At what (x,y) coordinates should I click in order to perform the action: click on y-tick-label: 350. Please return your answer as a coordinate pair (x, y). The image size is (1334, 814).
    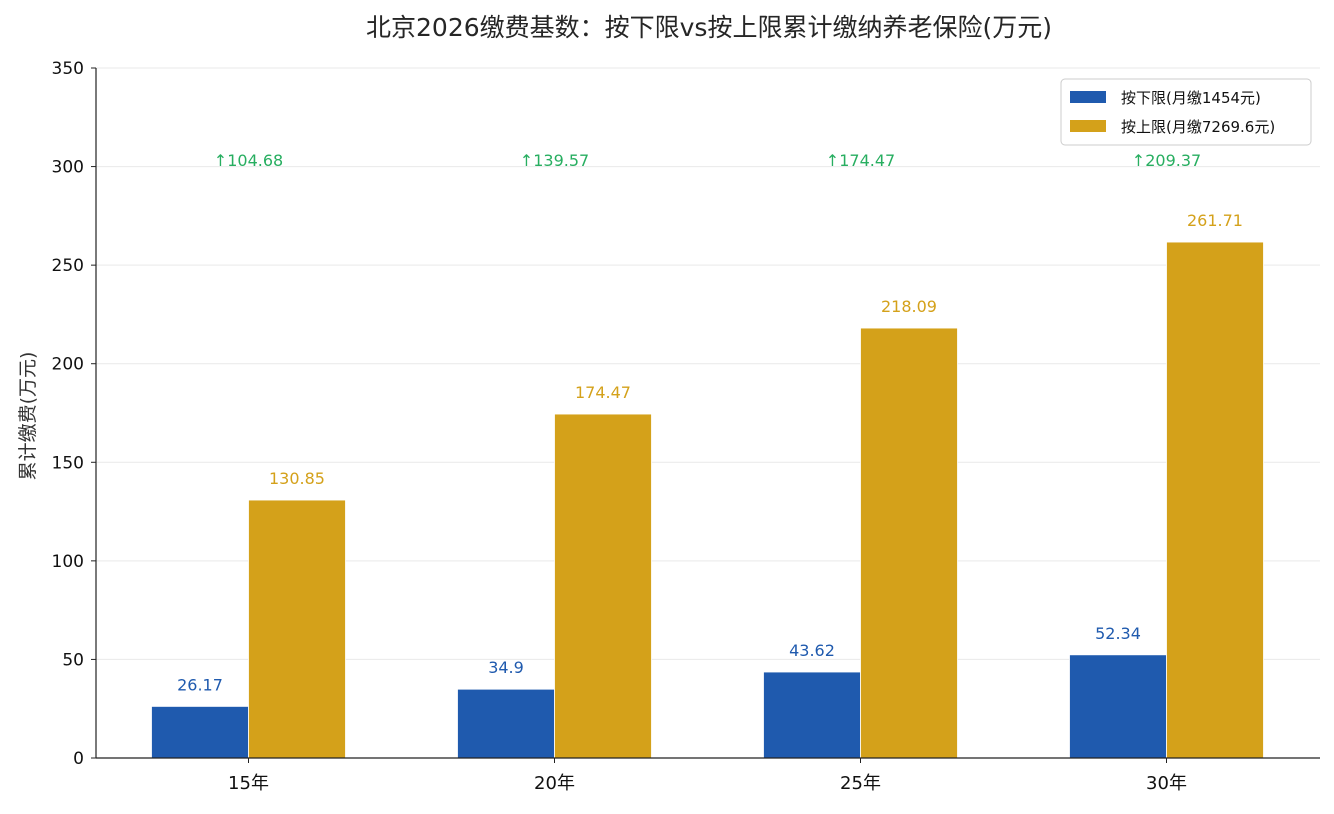
    Looking at the image, I should click on (68, 69).